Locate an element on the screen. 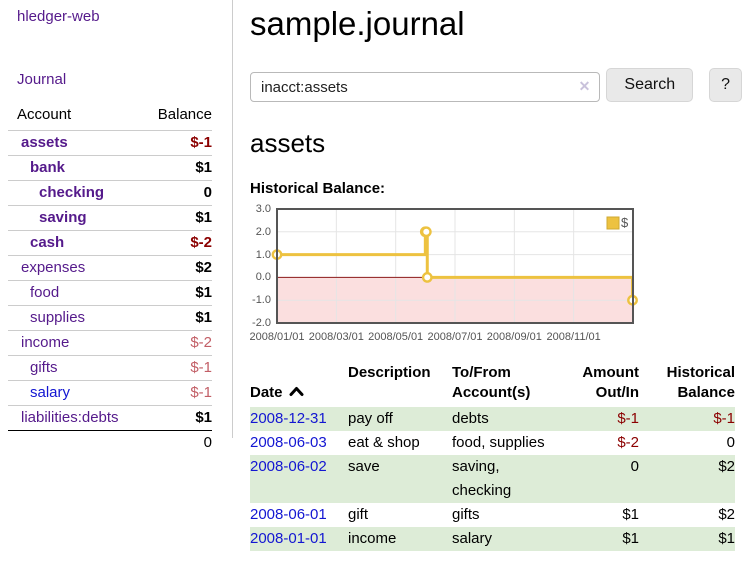 The width and height of the screenshot is (742, 582). account-link-food: food is located at coordinates (45, 292).